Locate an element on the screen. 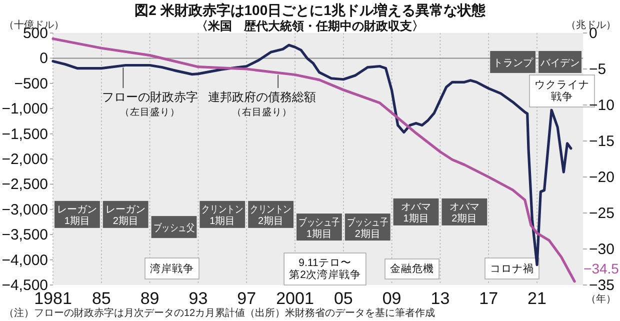  y-tick-label: −2,000 is located at coordinates (25, 159).